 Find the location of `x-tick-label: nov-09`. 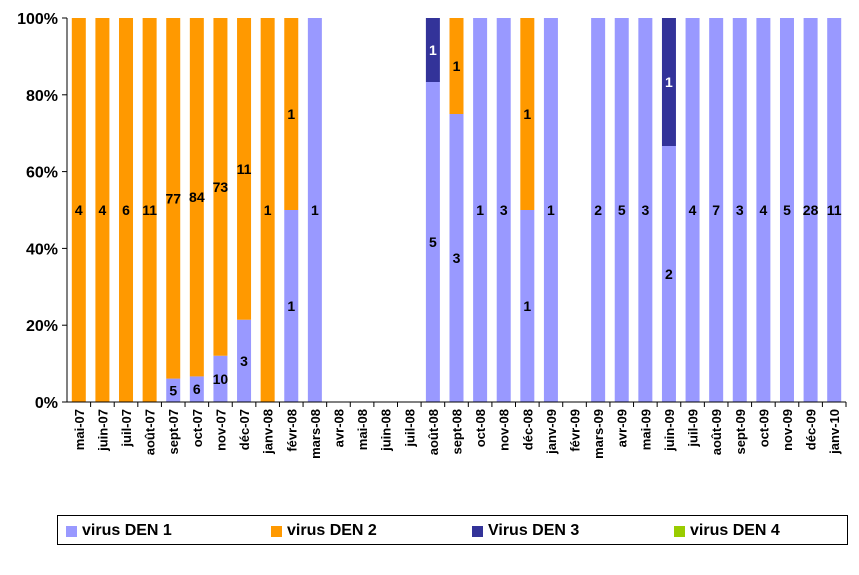

x-tick-label: nov-09 is located at coordinates (787, 430).